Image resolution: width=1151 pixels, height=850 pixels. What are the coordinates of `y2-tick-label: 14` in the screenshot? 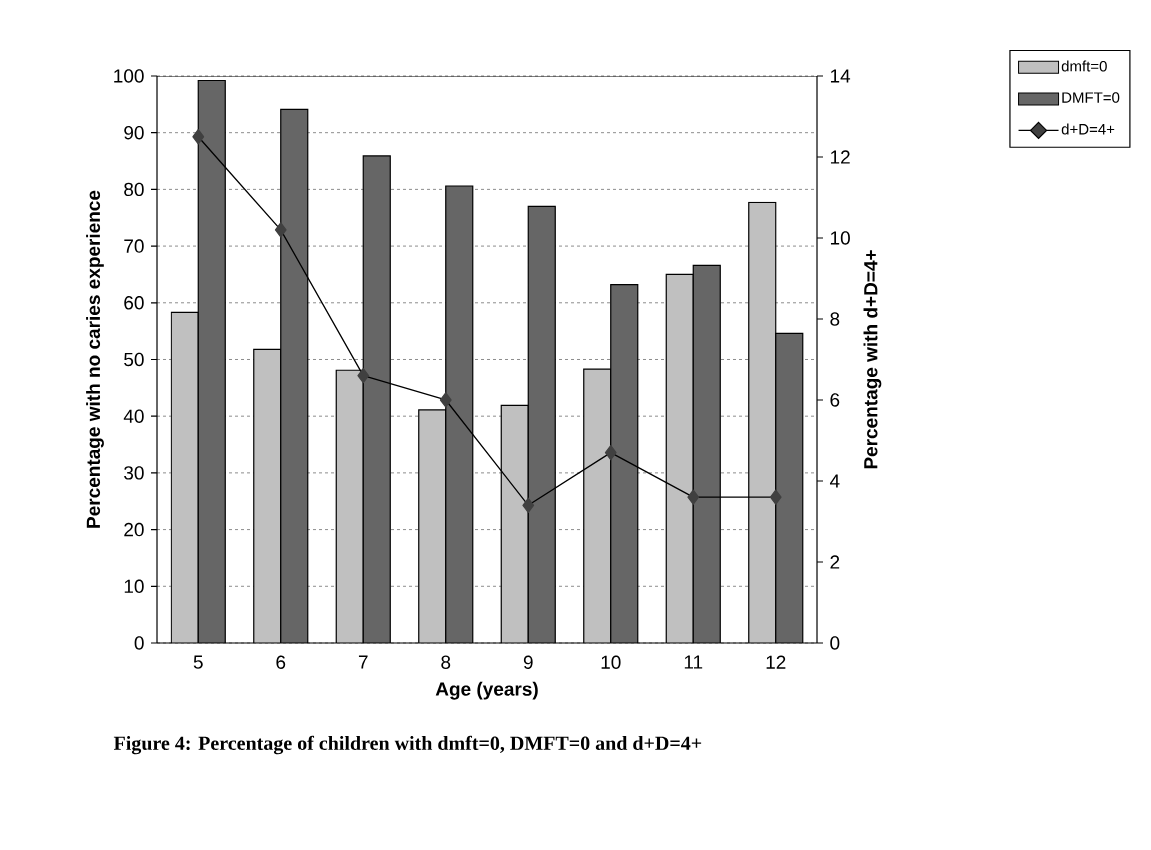 It's located at (840, 76).